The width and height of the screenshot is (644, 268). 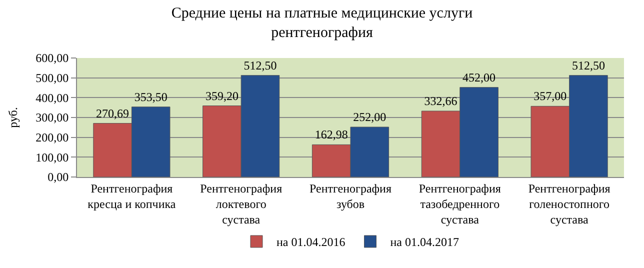 What do you see at coordinates (52, 157) in the screenshot?
I see `y-tick-label: 100,00` at bounding box center [52, 157].